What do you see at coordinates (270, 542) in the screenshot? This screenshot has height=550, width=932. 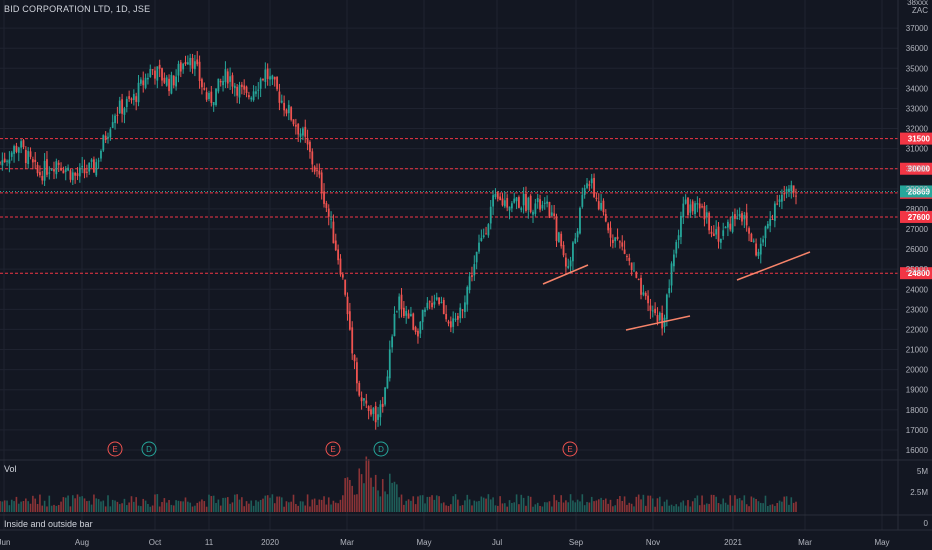 I see `time-tick-label: 2020` at bounding box center [270, 542].